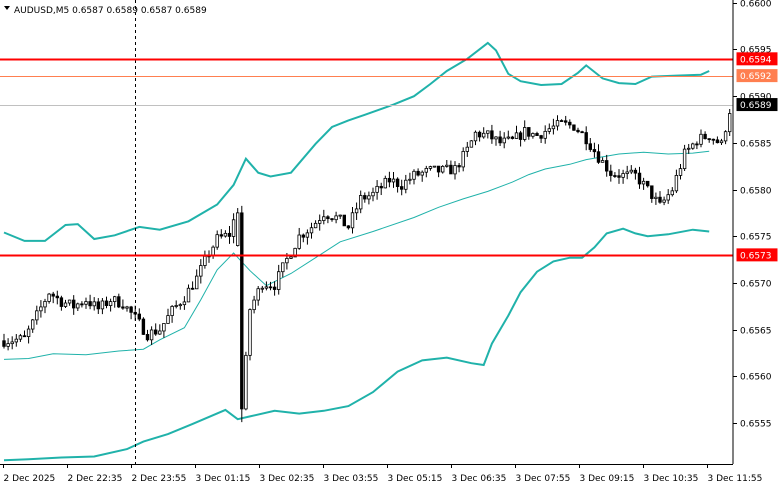 The height and width of the screenshot is (493, 781). Describe the element at coordinates (30, 479) in the screenshot. I see `time-tick-label: 2 Dec 2025` at that location.